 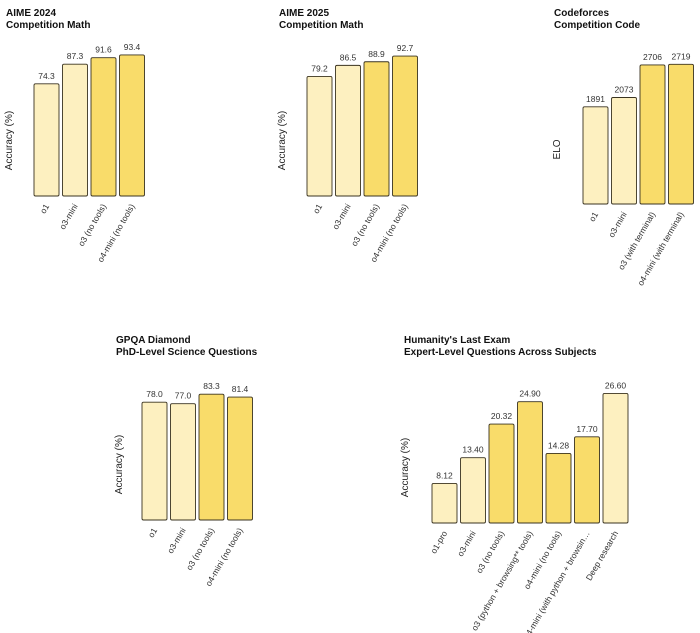 What do you see at coordinates (624, 89) in the screenshot?
I see `value-label-o3-mini: 2073` at bounding box center [624, 89].